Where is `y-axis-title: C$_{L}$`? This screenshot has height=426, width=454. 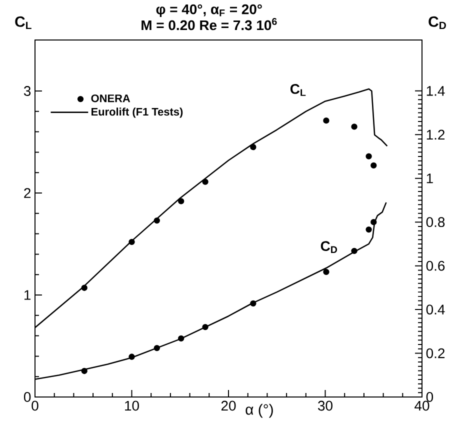
y-axis-title: C$_{L}$ is located at coordinates (23, 23).